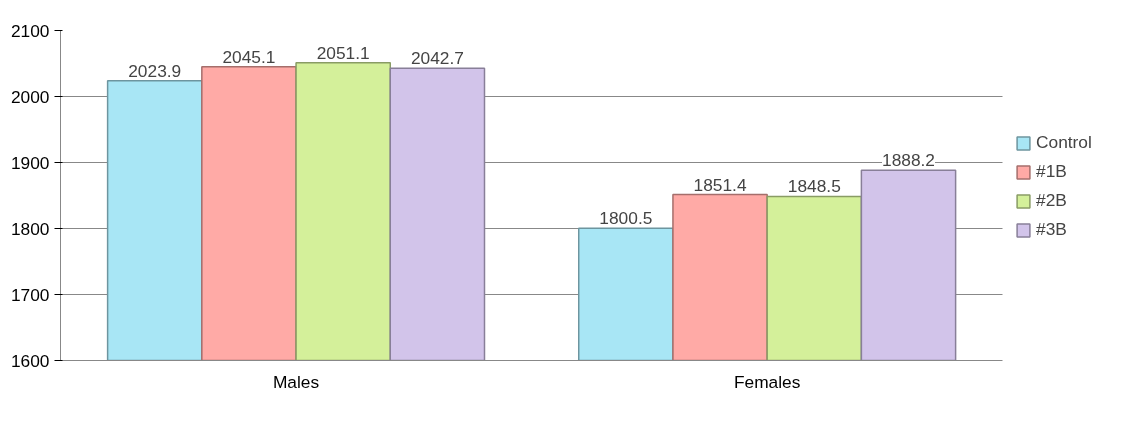  Describe the element at coordinates (437, 58) in the screenshot. I see `data-label: 2042.7` at that location.